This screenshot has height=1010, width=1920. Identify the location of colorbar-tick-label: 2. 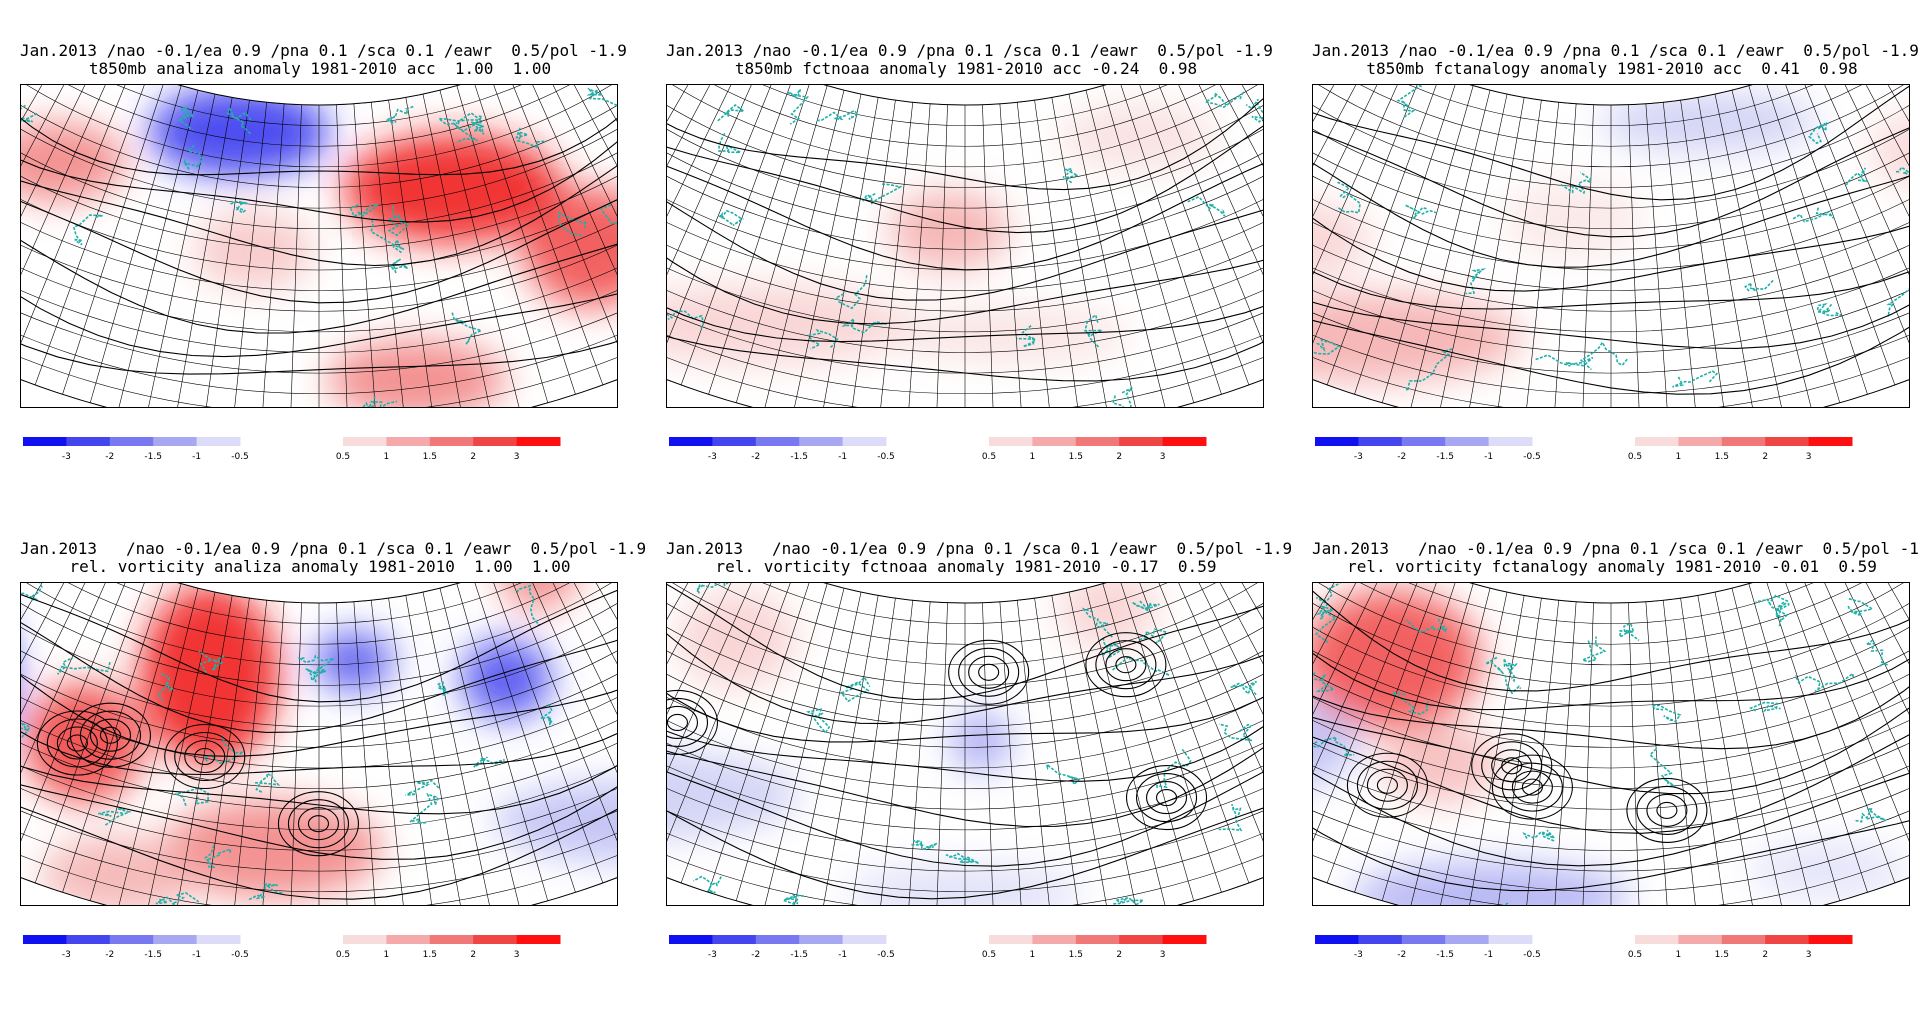
(1765, 955).